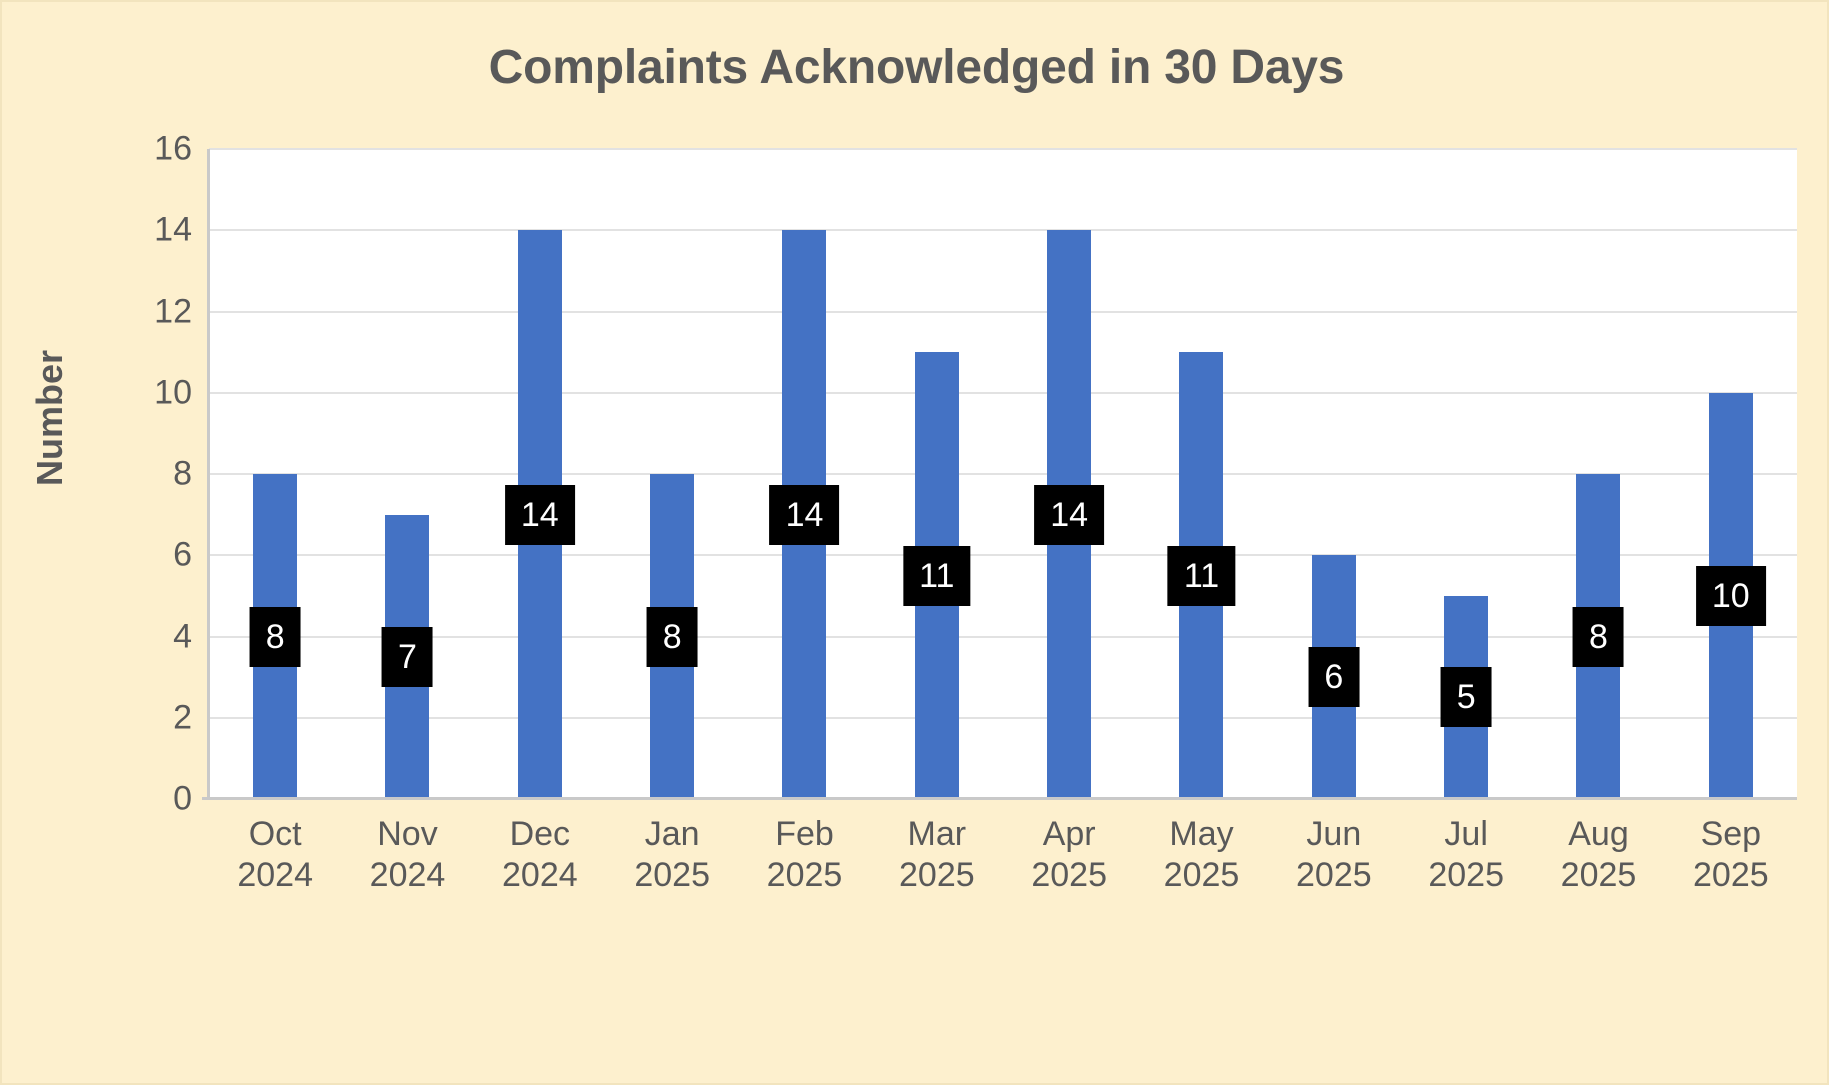 Image resolution: width=1829 pixels, height=1085 pixels. I want to click on bar-slot: 5, so click(1466, 474).